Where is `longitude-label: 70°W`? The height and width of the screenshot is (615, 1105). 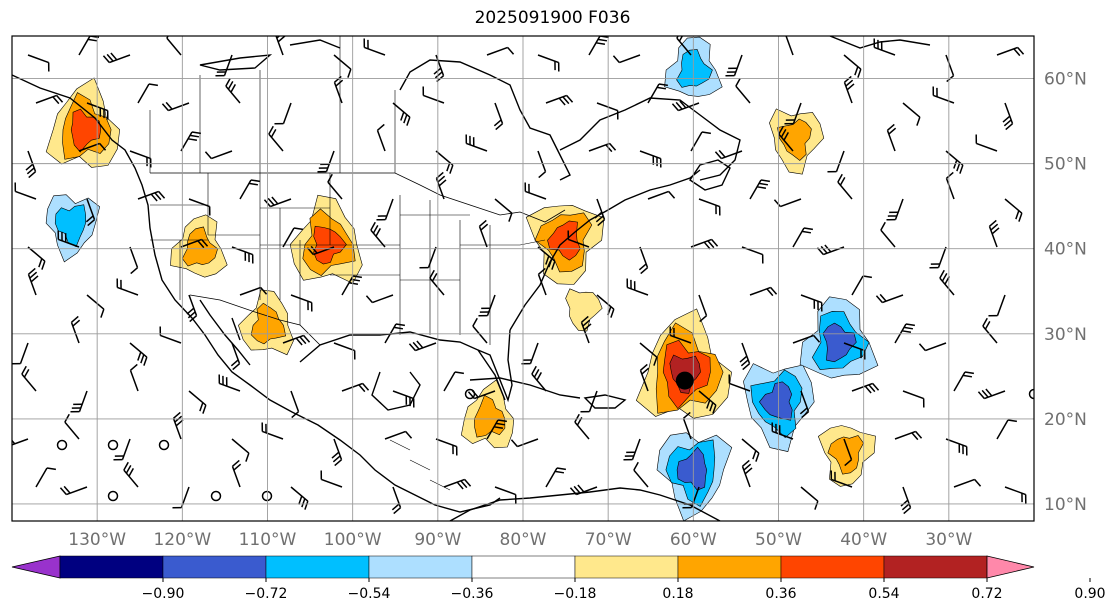
longitude-label: 70°W is located at coordinates (608, 540).